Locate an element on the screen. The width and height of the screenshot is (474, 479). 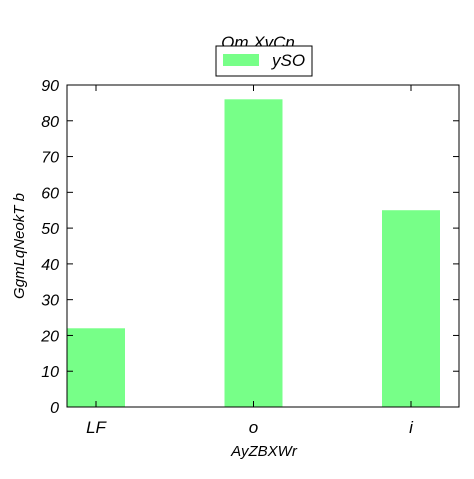
x-axis-label: AyZBXWr is located at coordinates (264, 451).